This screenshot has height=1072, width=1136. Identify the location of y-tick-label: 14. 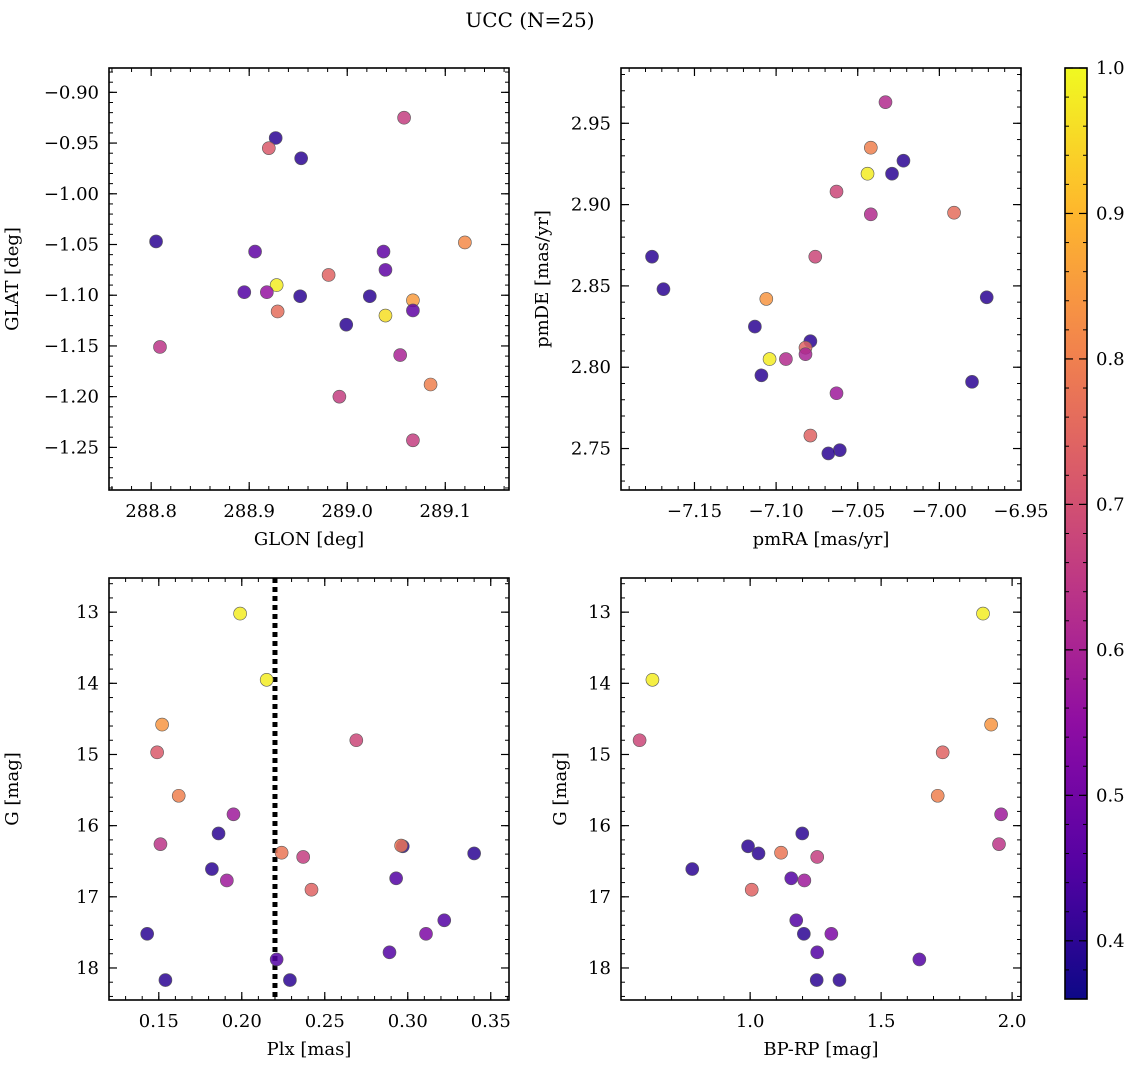
(87, 683).